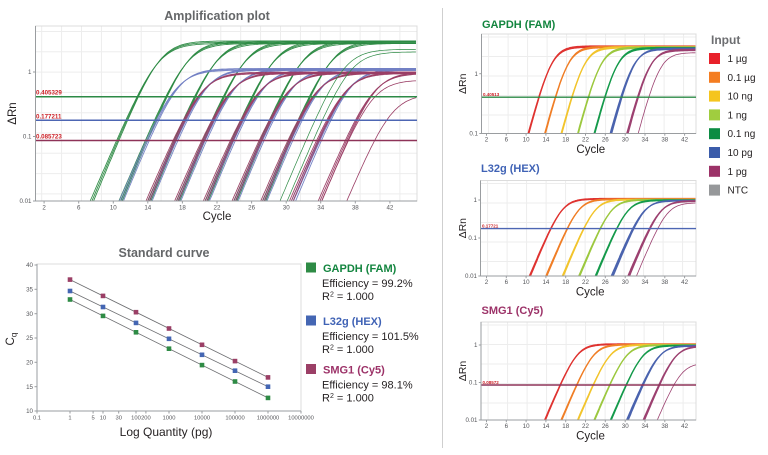  I want to click on svg-text: 40, so click(29, 265).